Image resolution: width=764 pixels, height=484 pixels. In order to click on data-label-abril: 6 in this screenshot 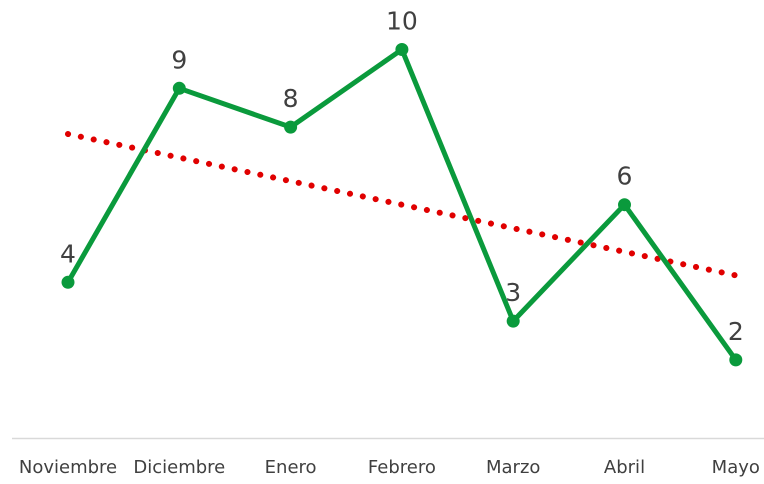, I will do `click(625, 176)`.